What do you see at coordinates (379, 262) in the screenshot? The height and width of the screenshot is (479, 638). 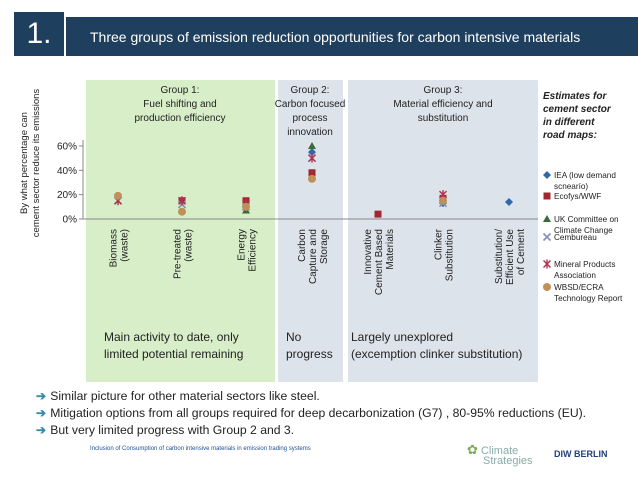 I see `category-label: Cement Based` at bounding box center [379, 262].